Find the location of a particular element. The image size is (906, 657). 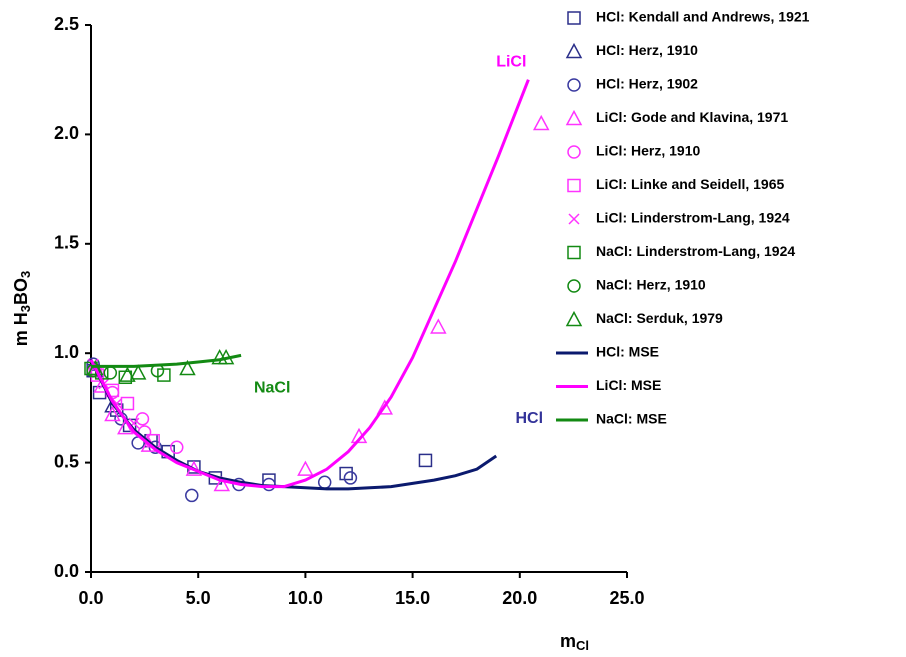

legend-label: NaCl: MSE is located at coordinates (631, 419).